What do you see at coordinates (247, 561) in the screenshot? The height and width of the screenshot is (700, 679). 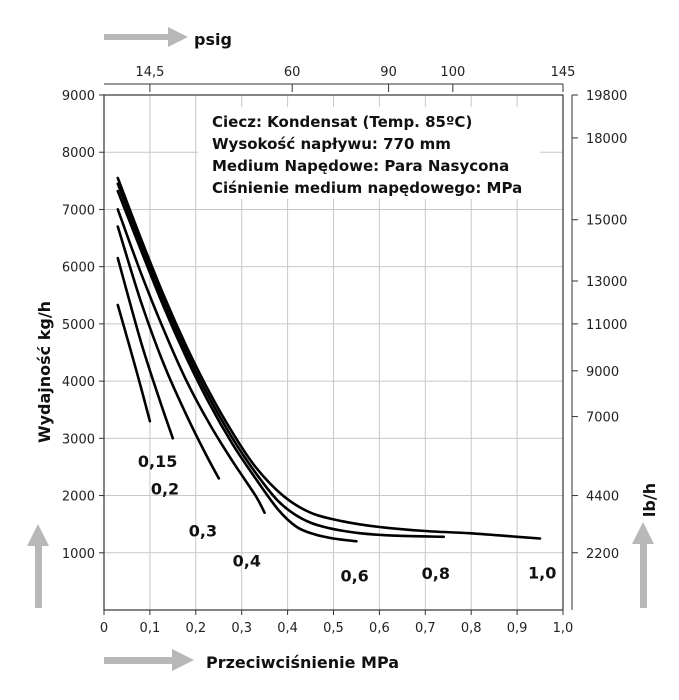 I see `curve-label-0-4: 0,4` at bounding box center [247, 561].